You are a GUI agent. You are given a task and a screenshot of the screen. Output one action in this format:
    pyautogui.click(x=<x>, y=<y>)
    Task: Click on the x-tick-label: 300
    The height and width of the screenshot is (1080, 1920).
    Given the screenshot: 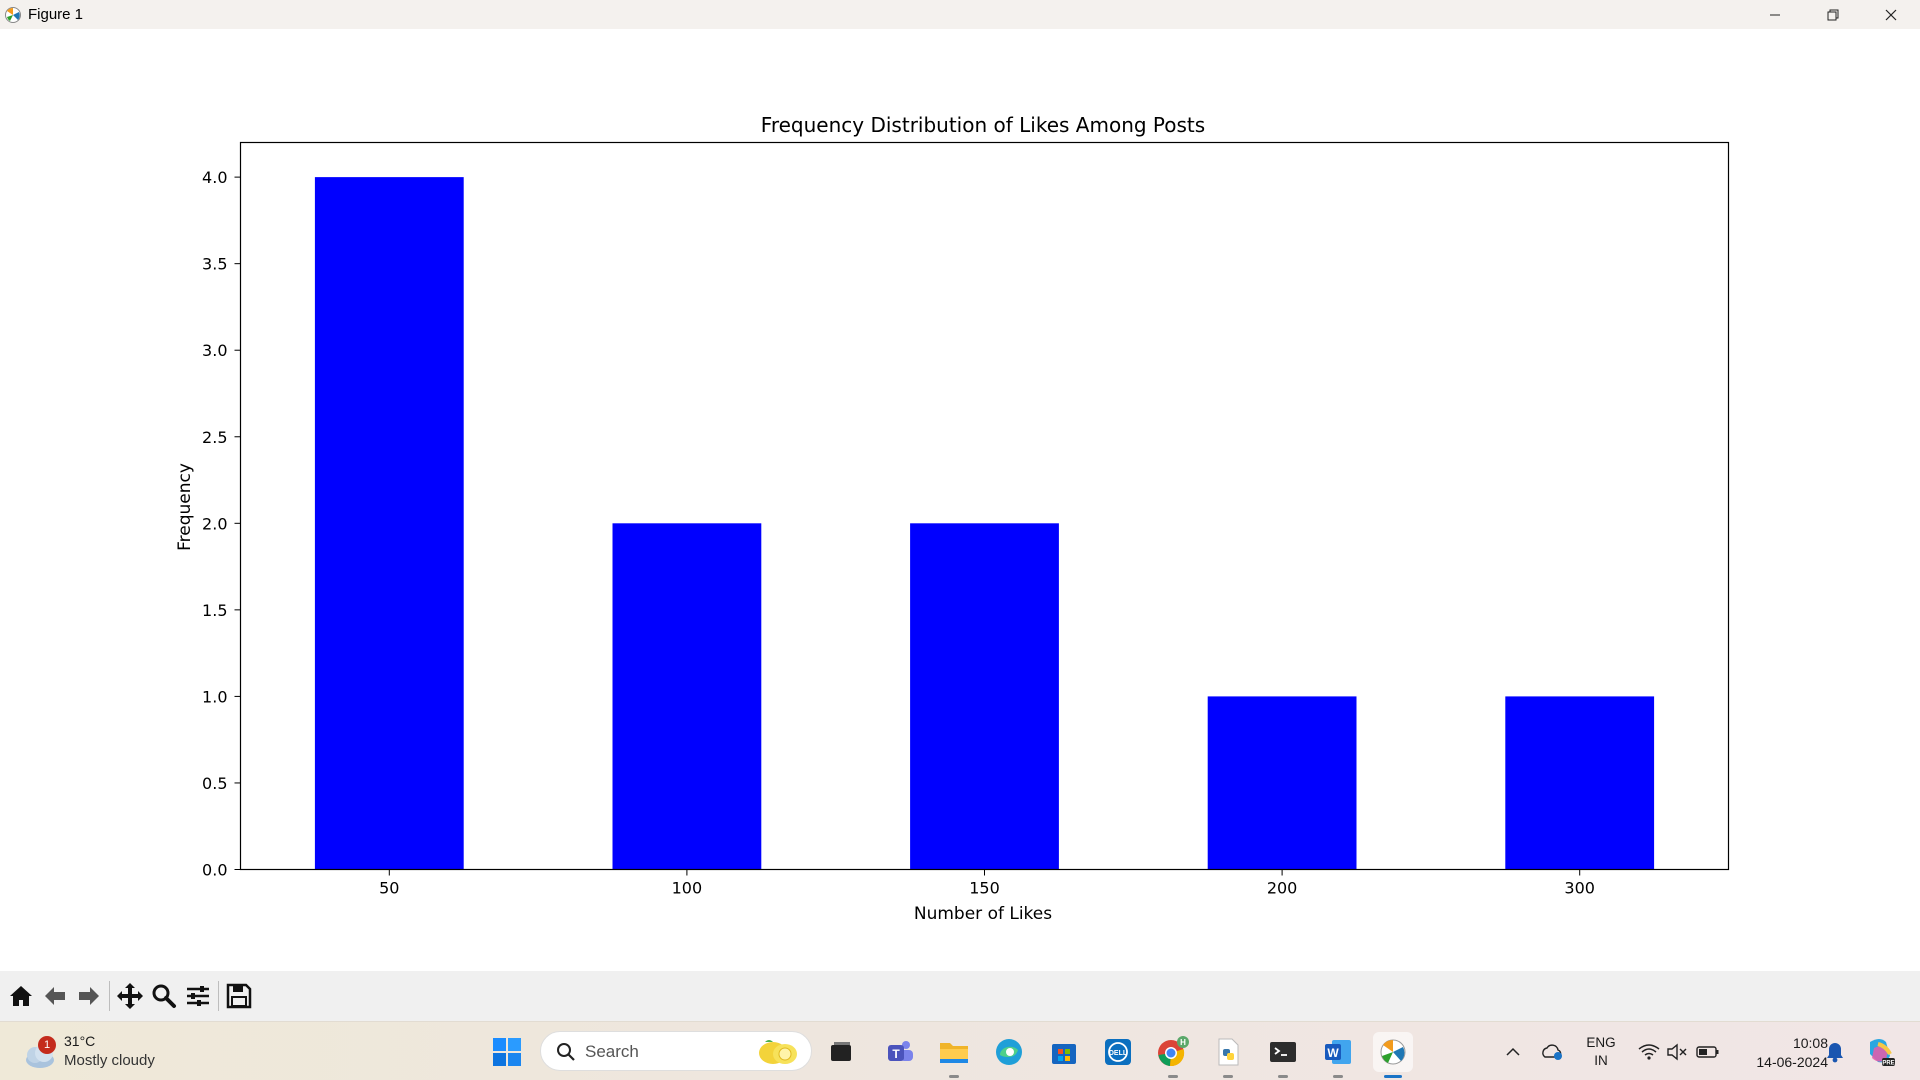 What is the action you would take?
    pyautogui.click(x=1579, y=888)
    